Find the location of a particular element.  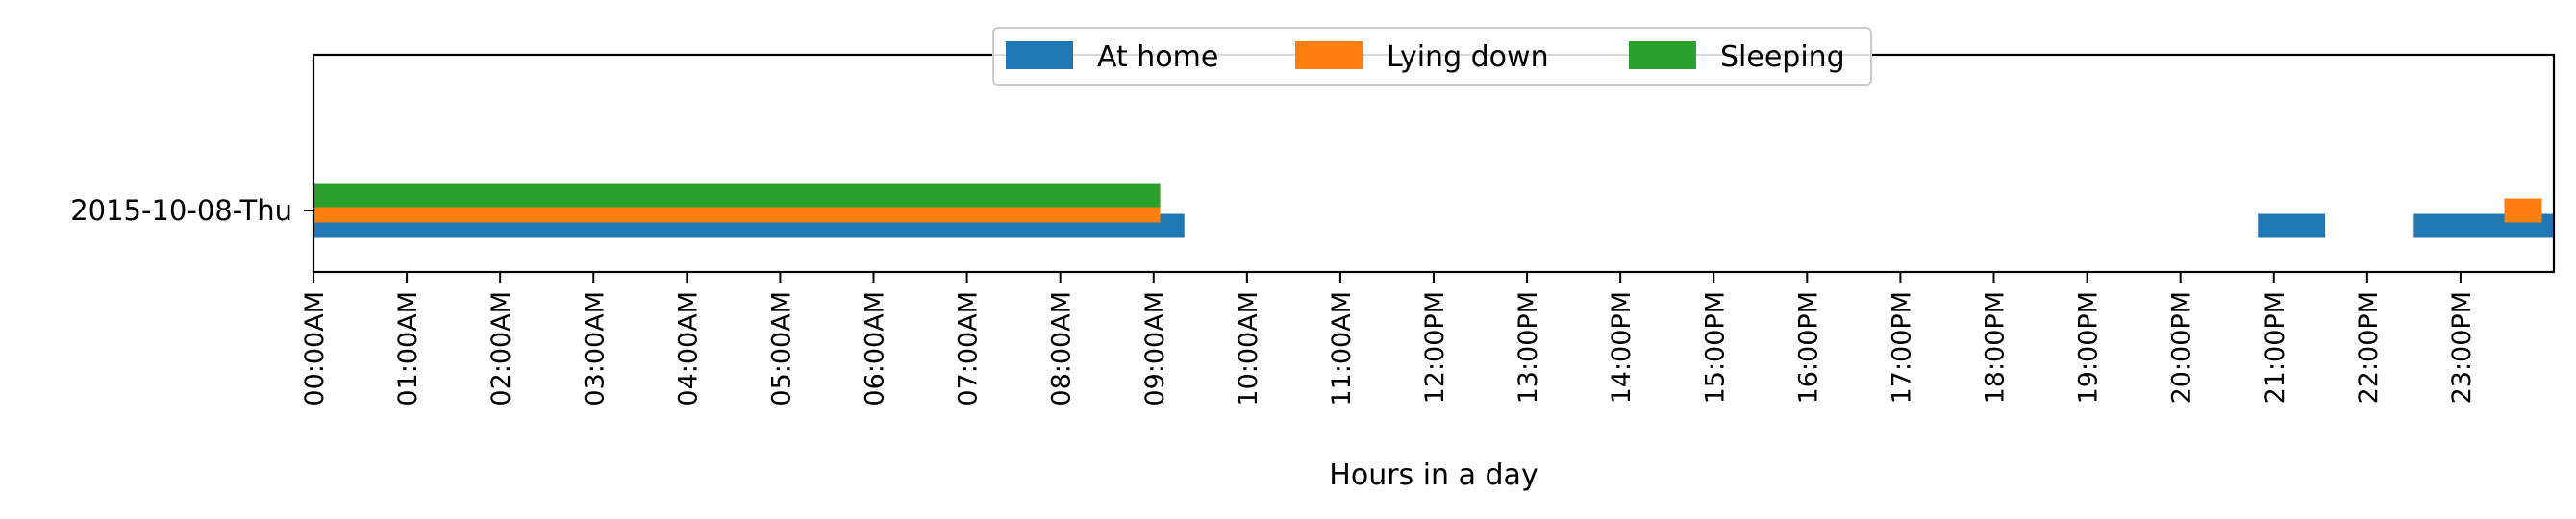

x-tick-label: 17:00PM is located at coordinates (1901, 347).